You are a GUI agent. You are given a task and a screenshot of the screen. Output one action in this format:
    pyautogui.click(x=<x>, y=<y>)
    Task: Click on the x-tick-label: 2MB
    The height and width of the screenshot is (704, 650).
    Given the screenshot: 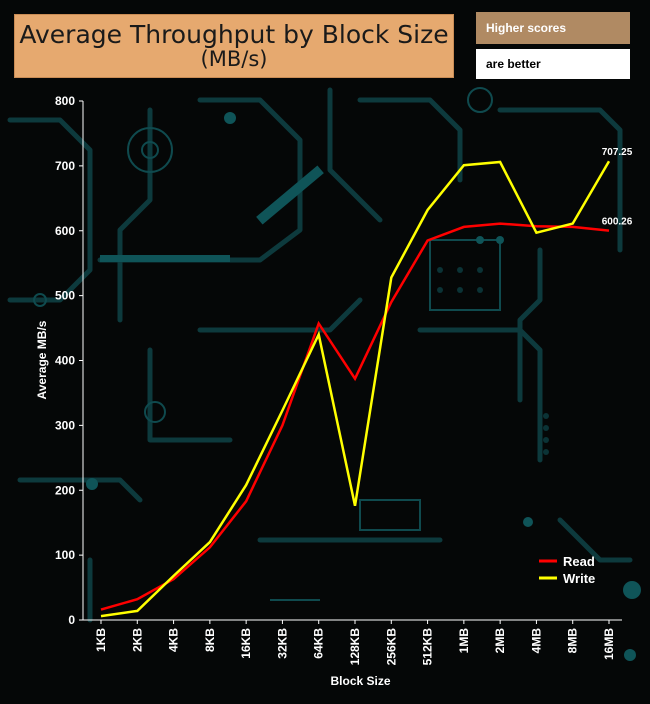 What is the action you would take?
    pyautogui.click(x=500, y=641)
    